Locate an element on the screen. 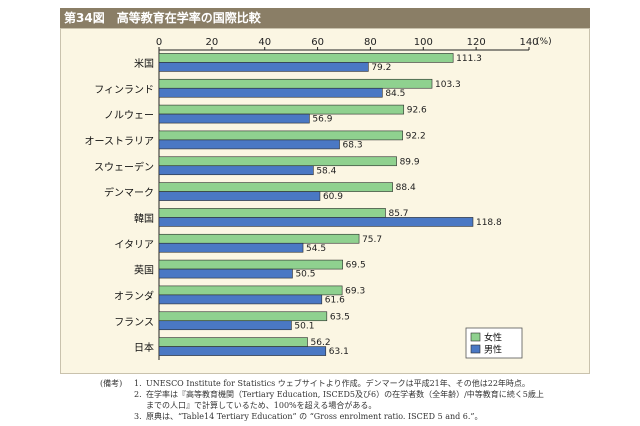 The image size is (640, 426). x-axis-unit: (%) is located at coordinates (544, 42).